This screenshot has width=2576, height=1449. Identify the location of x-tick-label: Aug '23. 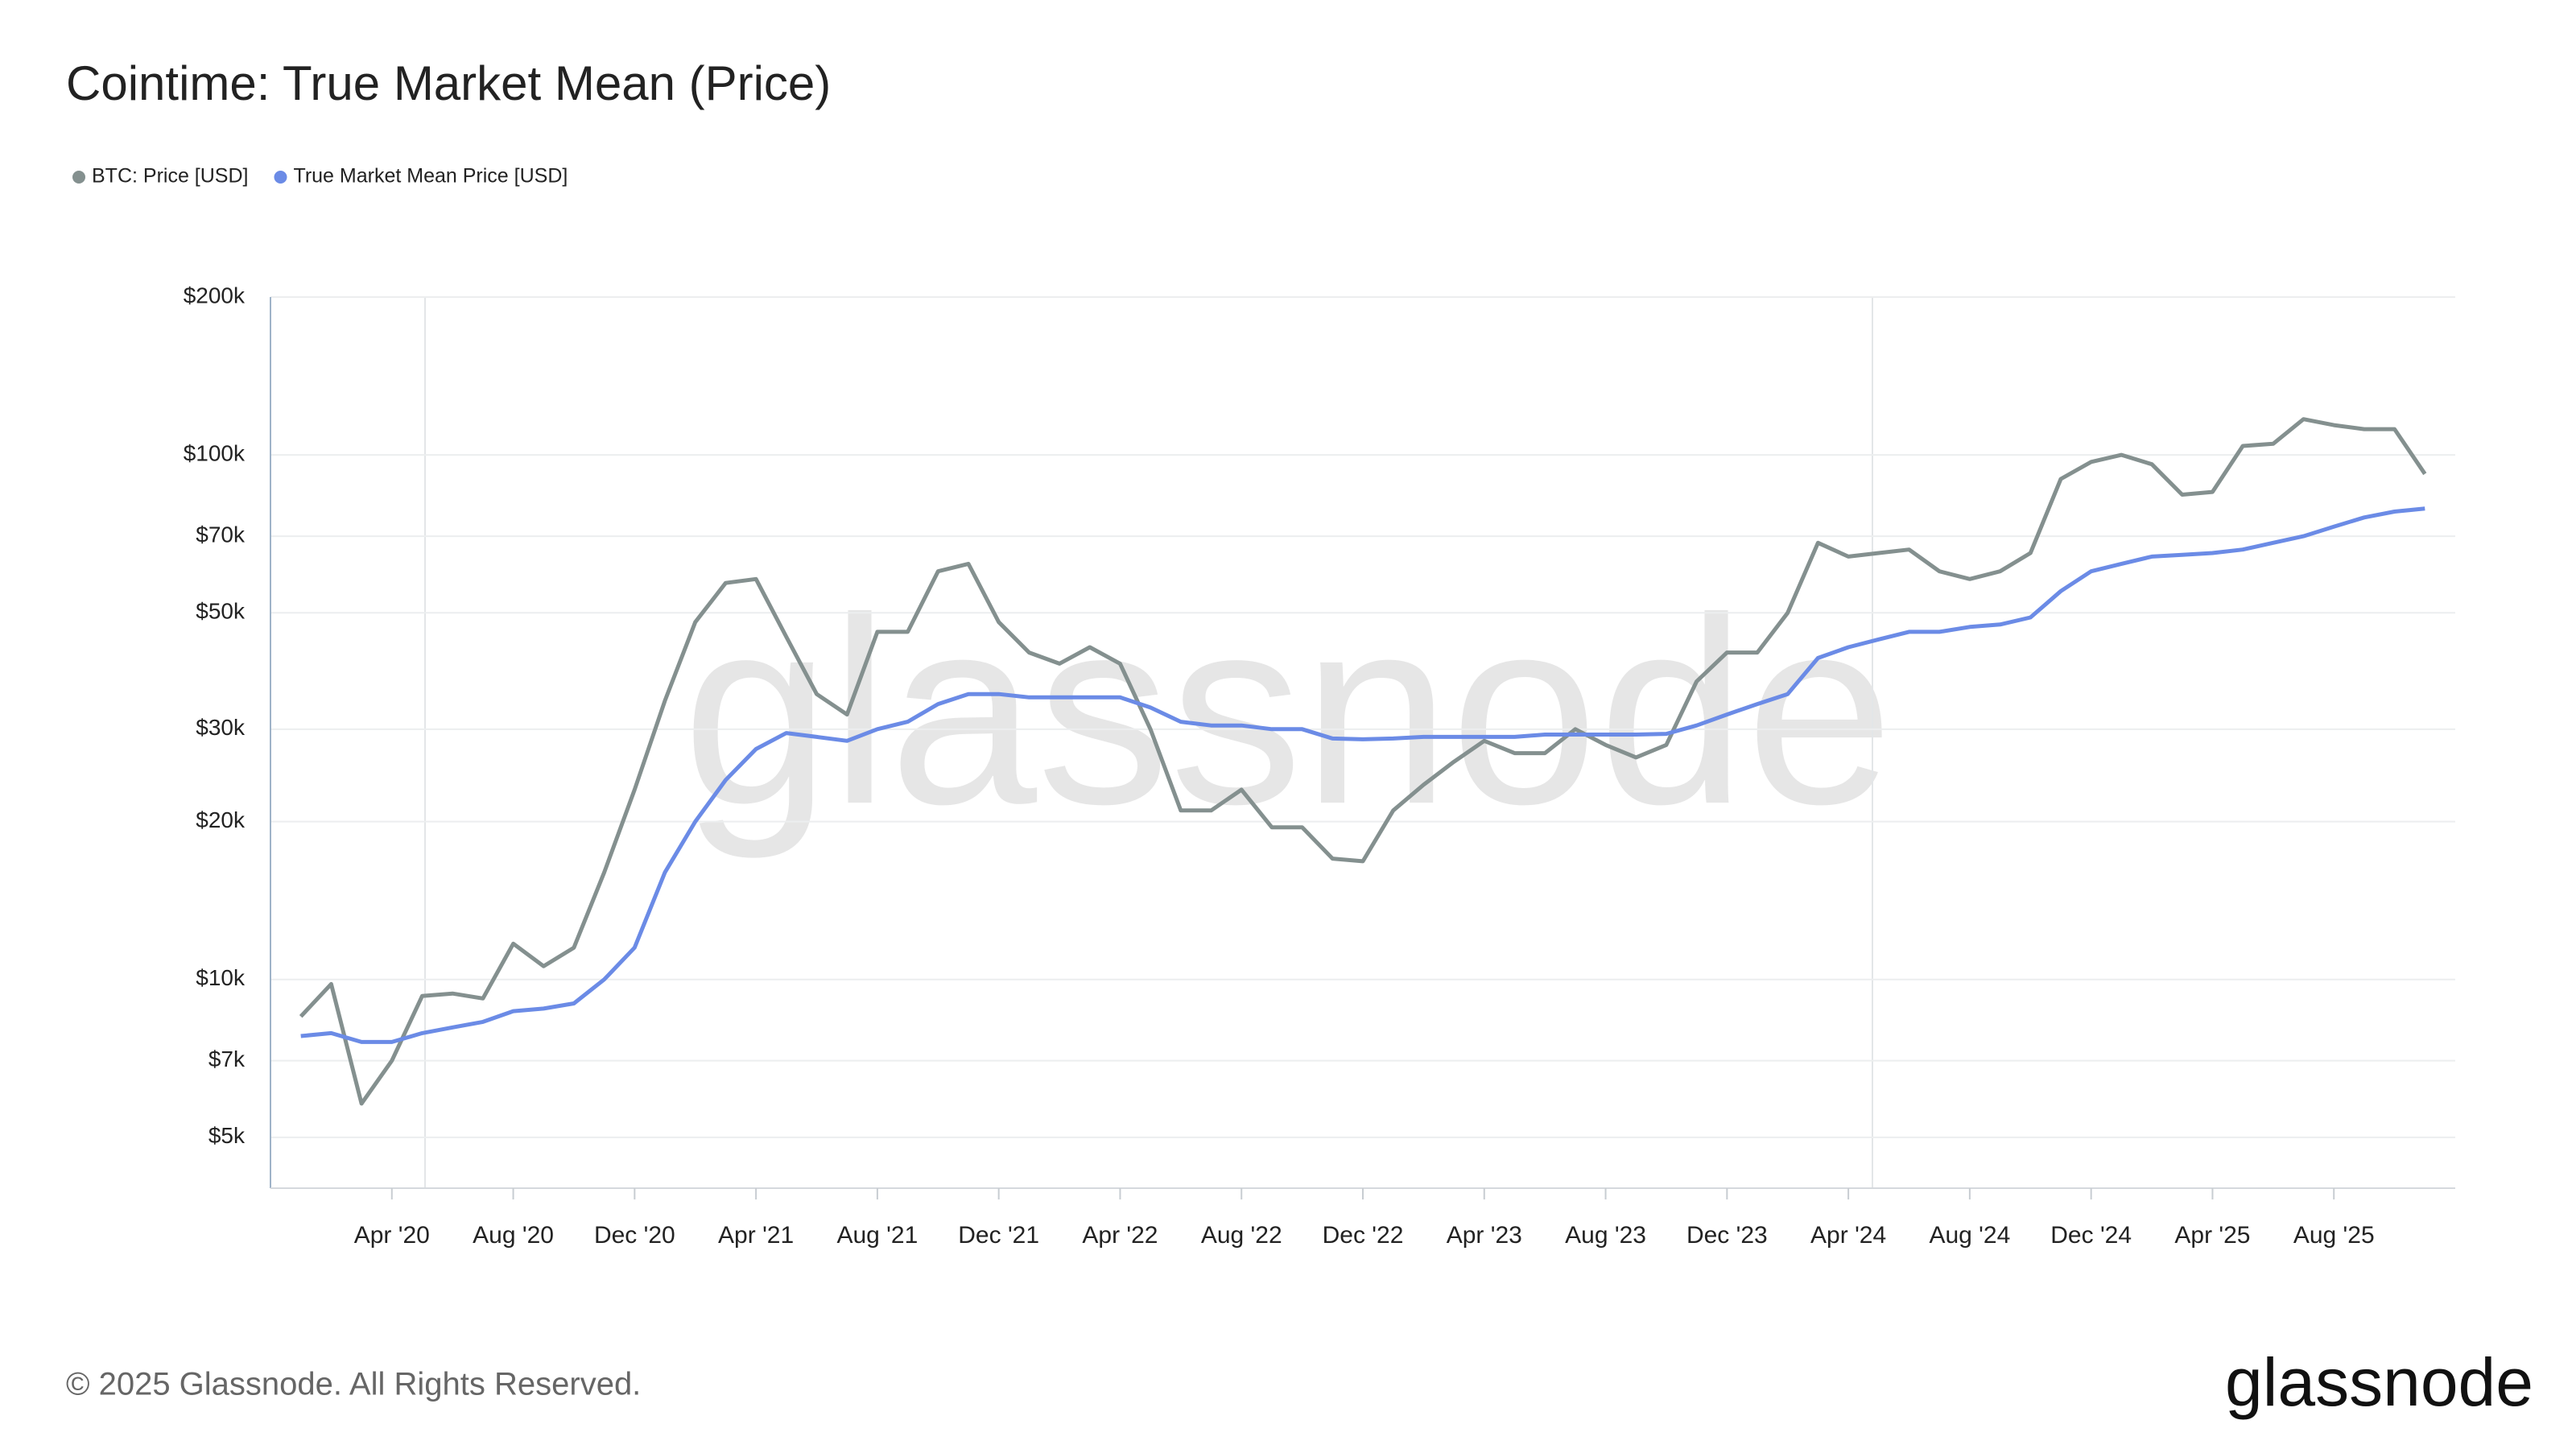
(1605, 1235).